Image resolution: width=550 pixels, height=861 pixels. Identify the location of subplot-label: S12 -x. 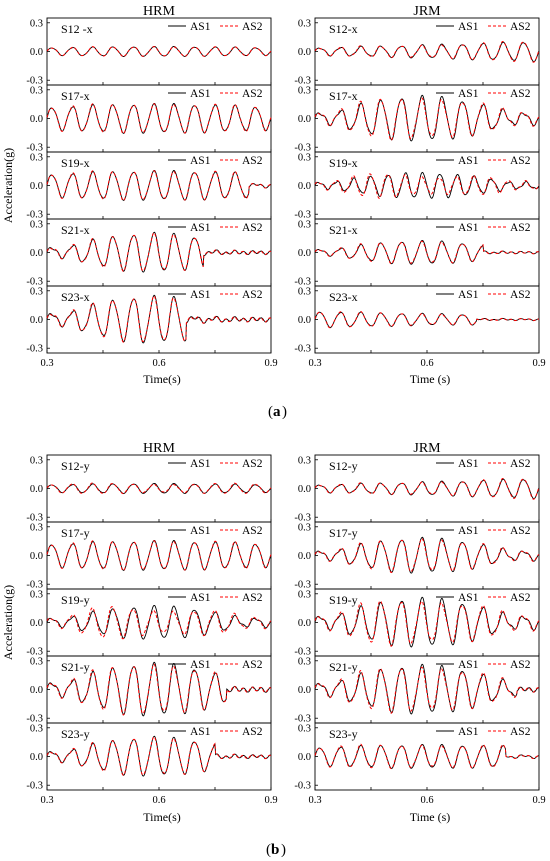
(77, 29).